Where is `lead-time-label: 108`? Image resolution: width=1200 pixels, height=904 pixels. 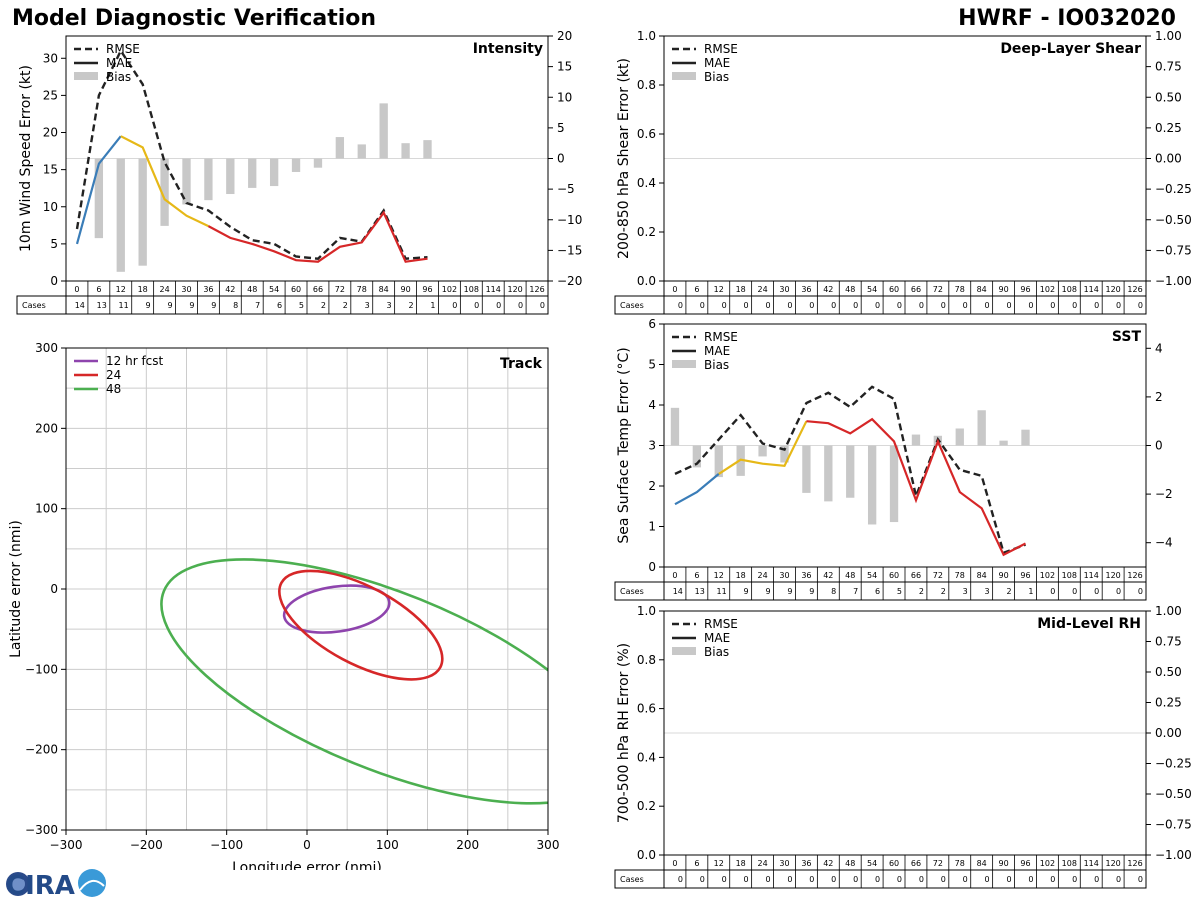 lead-time-label: 108 is located at coordinates (471, 289).